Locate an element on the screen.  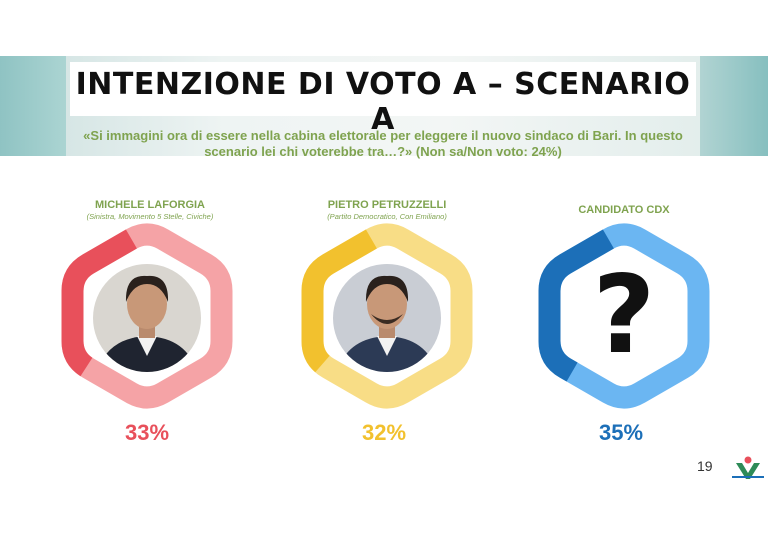
slide-title: INTENZIONE DI VOTO A – SCENARIO A is located at coordinates (383, 102).